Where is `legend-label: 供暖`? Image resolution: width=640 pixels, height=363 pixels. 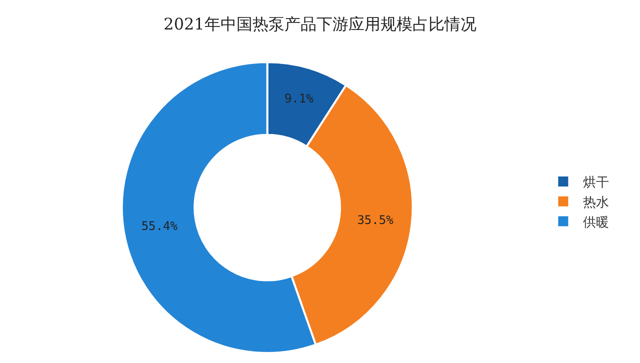 legend-label: 供暖 is located at coordinates (596, 222).